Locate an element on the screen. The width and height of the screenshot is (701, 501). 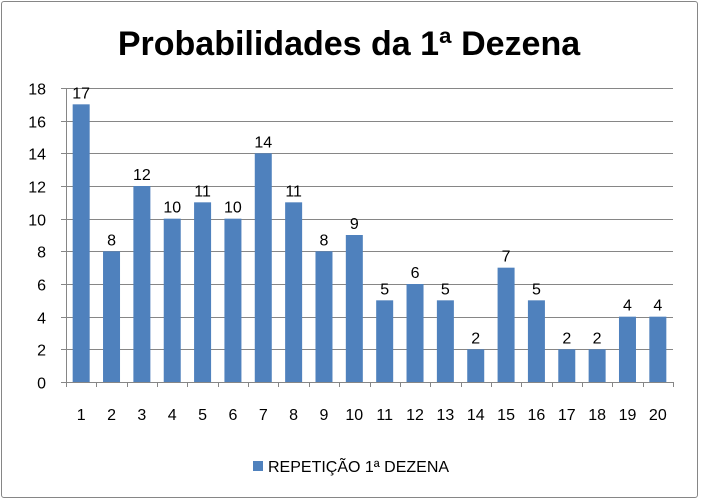
chart-title: Probabilidades da 1ª Dezena is located at coordinates (349, 44).